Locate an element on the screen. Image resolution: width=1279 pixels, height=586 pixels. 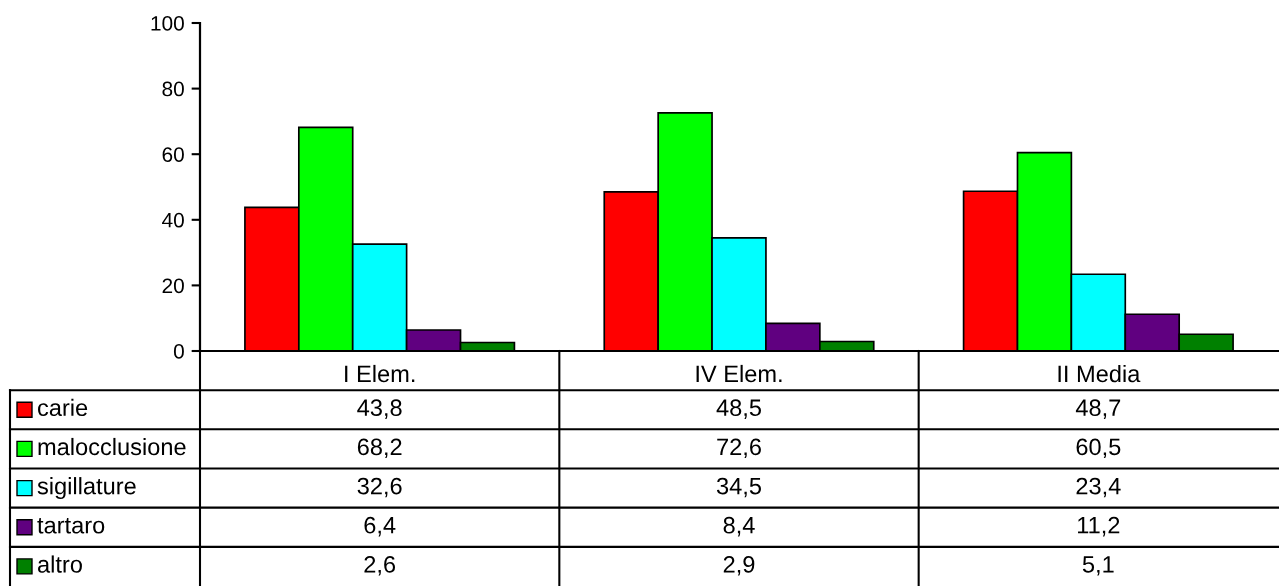
legend-label: tartaro is located at coordinates (71, 526).